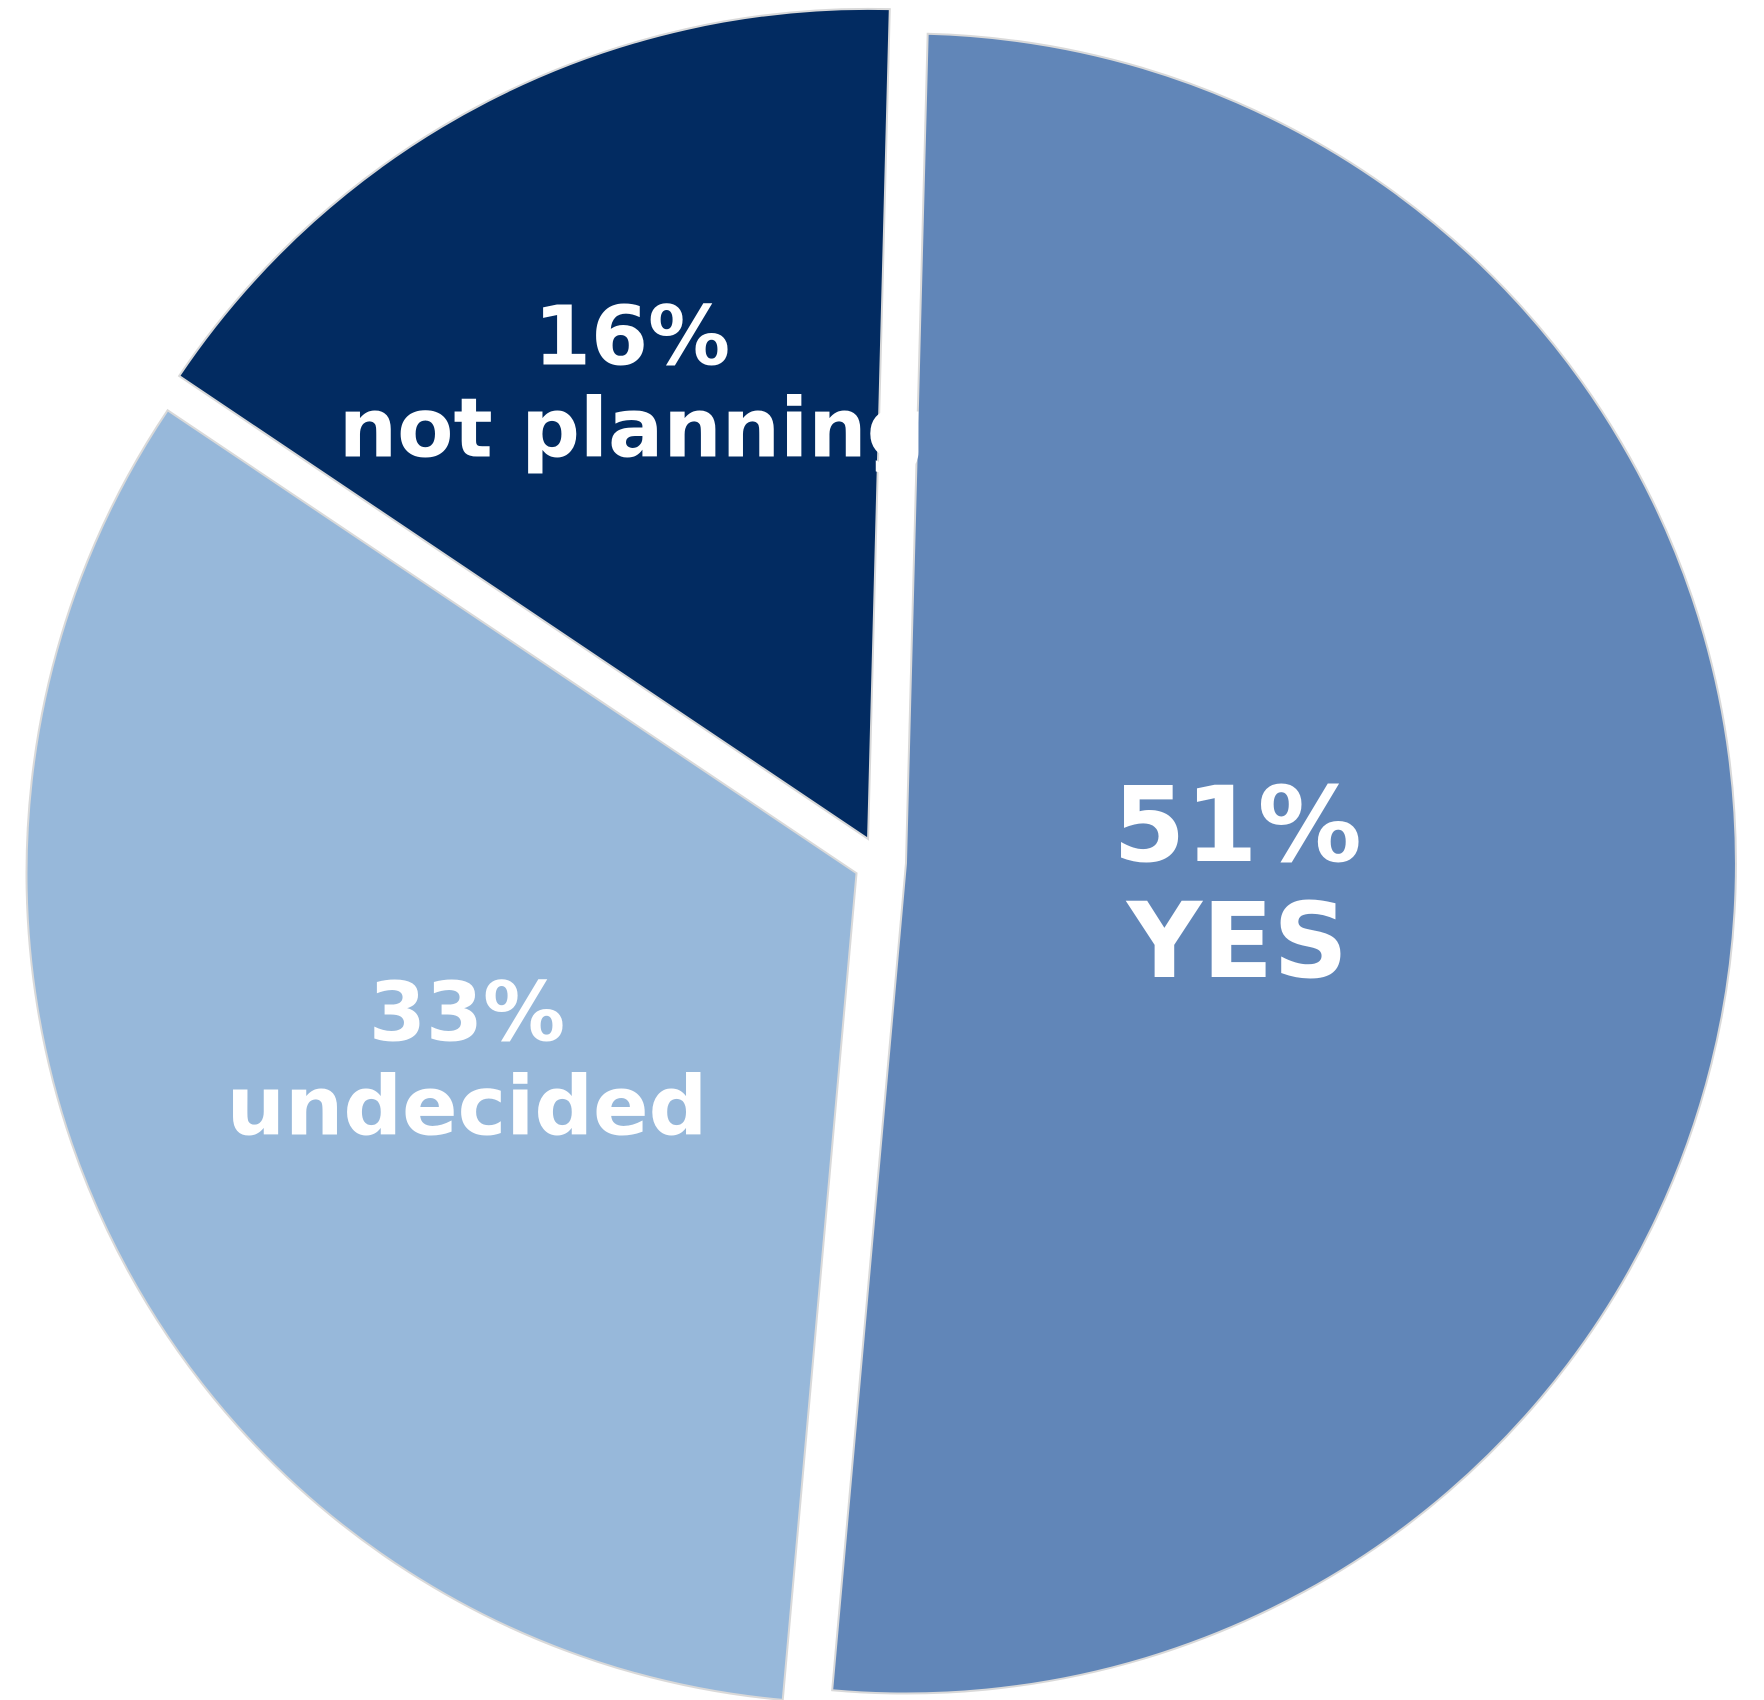 This screenshot has width=1764, height=1700. I want to click on pie-label-category-yes: YES, so click(1236, 941).